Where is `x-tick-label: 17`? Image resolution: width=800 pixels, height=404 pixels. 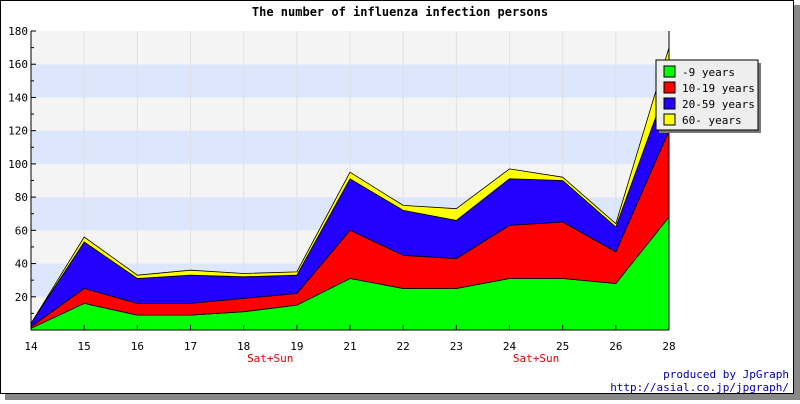
x-tick-label: 17 is located at coordinates (190, 346).